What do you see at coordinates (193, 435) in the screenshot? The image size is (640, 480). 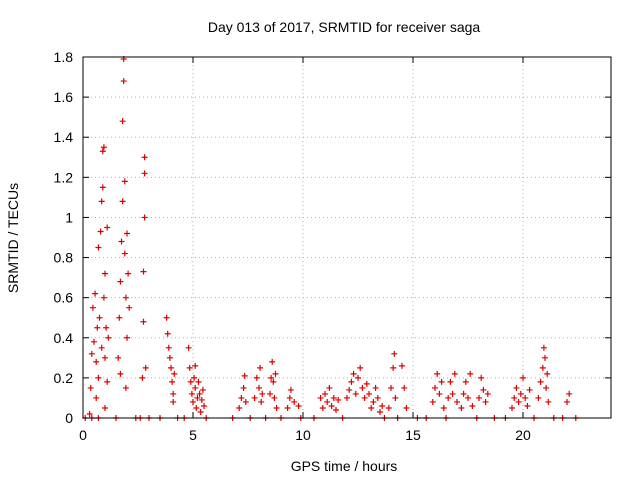 I see `x-tick-label: 5` at bounding box center [193, 435].